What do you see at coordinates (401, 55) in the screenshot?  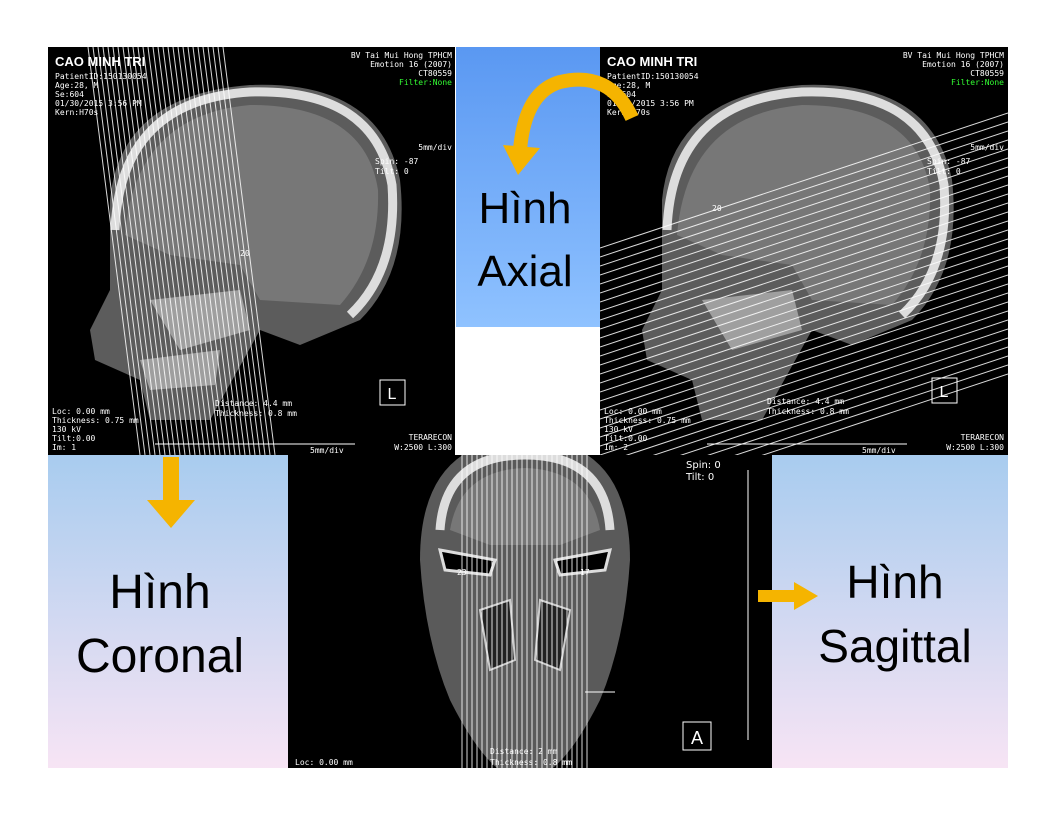 I see `hospital: BV Tai Mui Hong TPHCM` at bounding box center [401, 55].